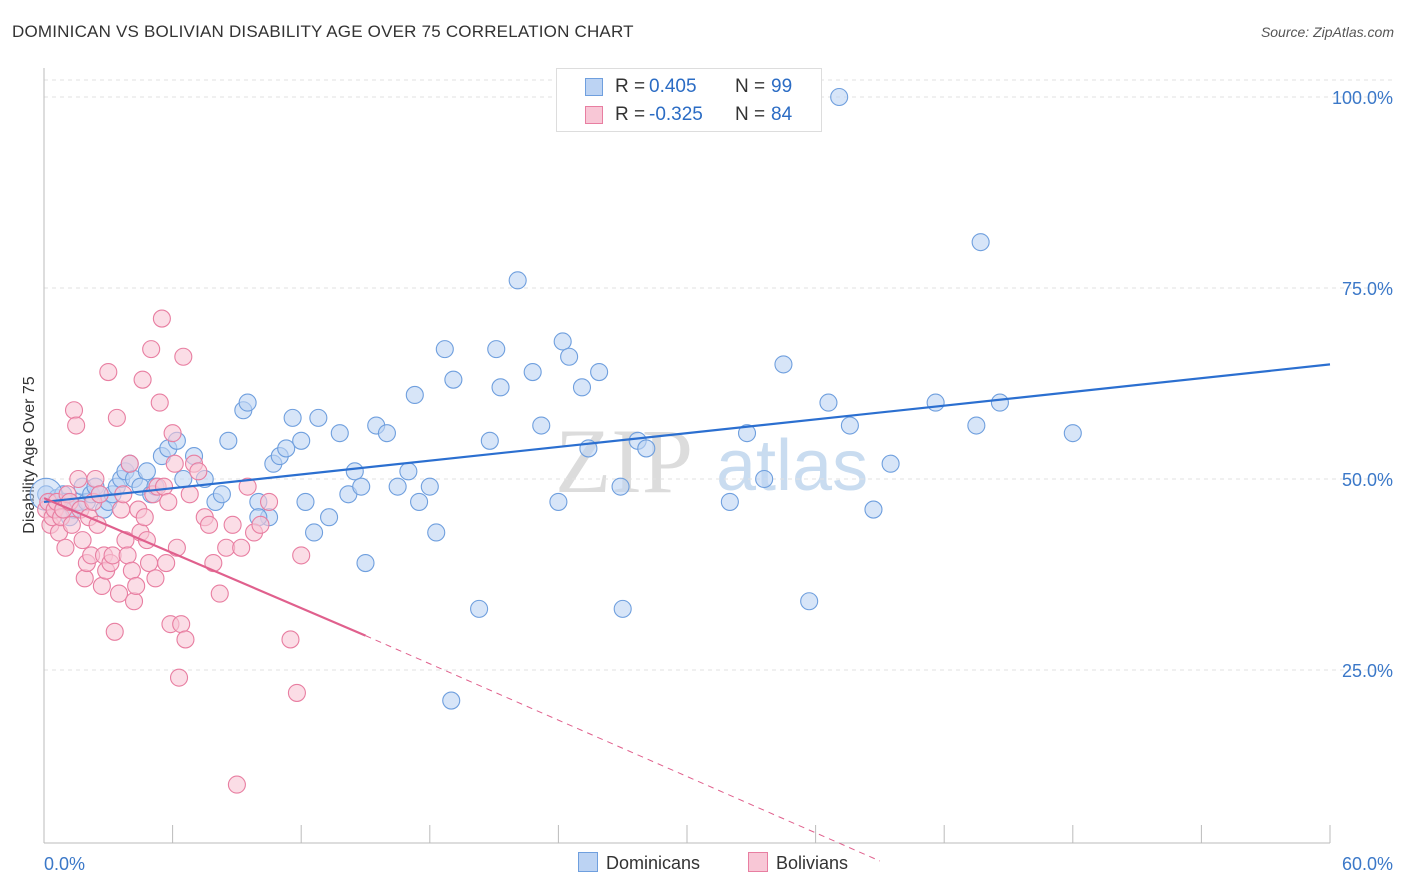 Image resolution: width=1406 pixels, height=892 pixels. Describe the element at coordinates (711, 461) in the screenshot. I see `watermark: ZIP atlas` at that location.